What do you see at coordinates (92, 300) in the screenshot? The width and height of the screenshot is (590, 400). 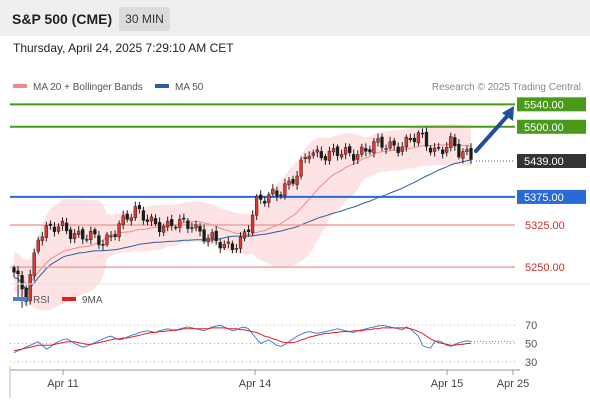 I see `ma9-legend-label: 9MA` at bounding box center [92, 300].